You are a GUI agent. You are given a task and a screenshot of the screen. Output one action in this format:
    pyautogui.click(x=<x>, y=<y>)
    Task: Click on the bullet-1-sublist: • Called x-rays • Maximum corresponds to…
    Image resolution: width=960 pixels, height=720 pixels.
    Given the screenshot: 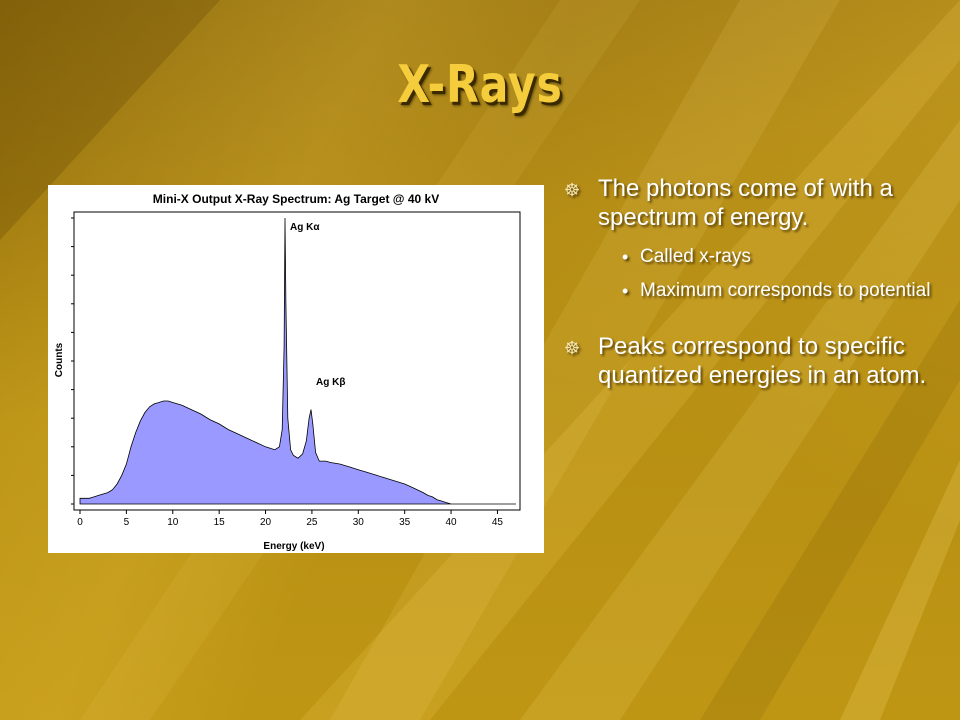 What is the action you would take?
    pyautogui.click(x=752, y=274)
    